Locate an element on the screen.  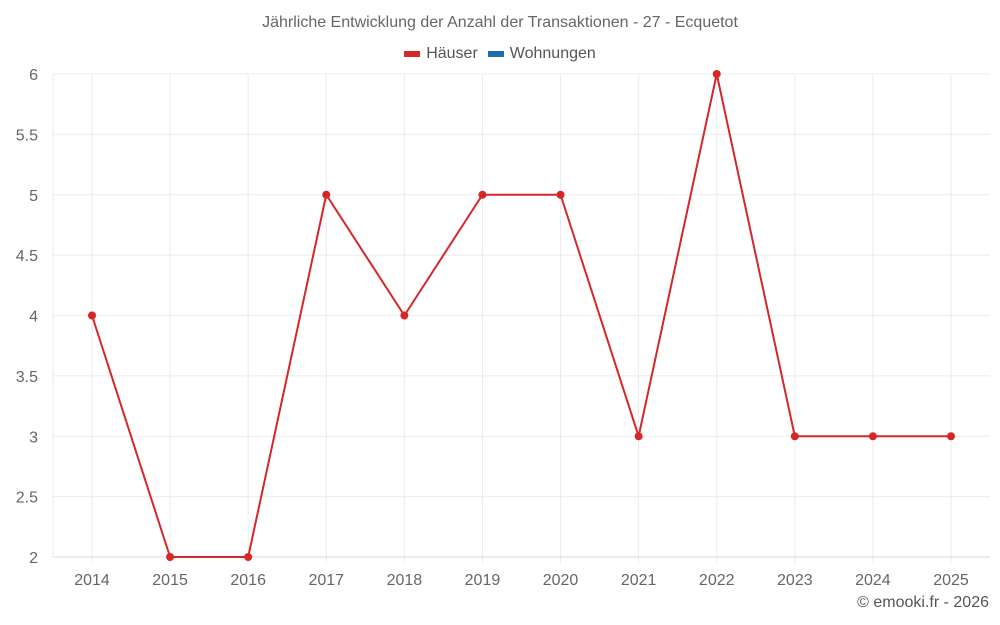
x-tick-label: 2024 is located at coordinates (873, 580).